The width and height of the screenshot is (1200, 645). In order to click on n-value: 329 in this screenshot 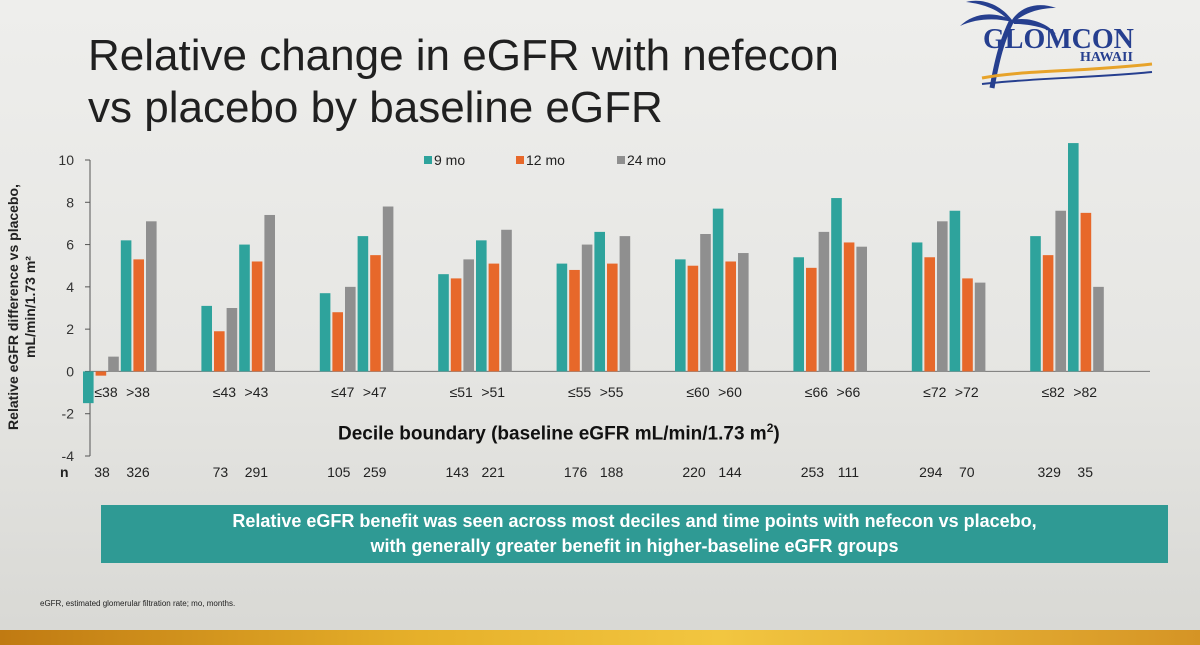, I will do `click(1050, 472)`.